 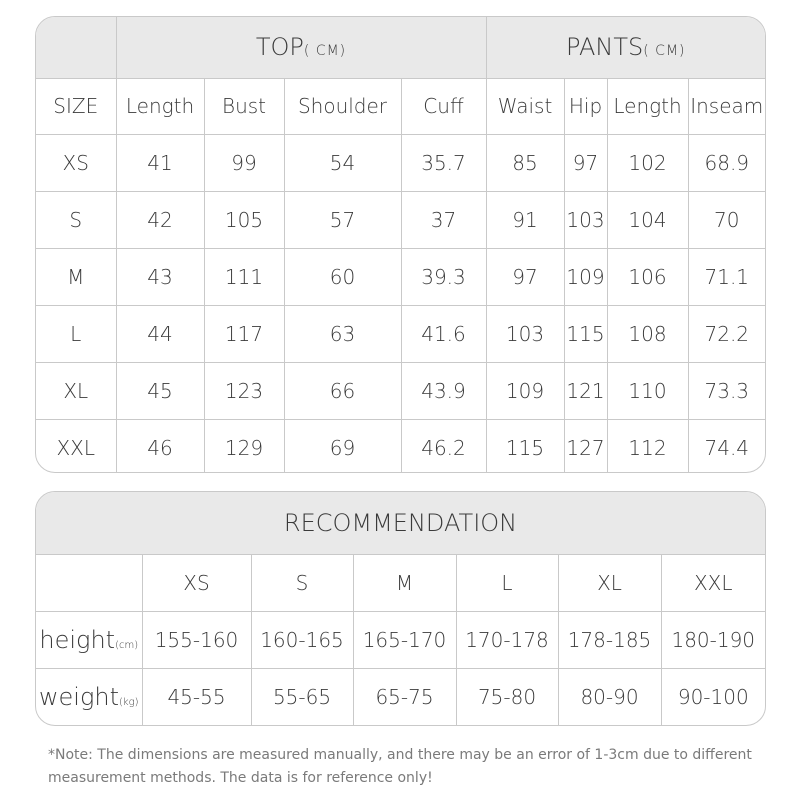 I want to click on measurement-cell: 91, so click(x=525, y=219).